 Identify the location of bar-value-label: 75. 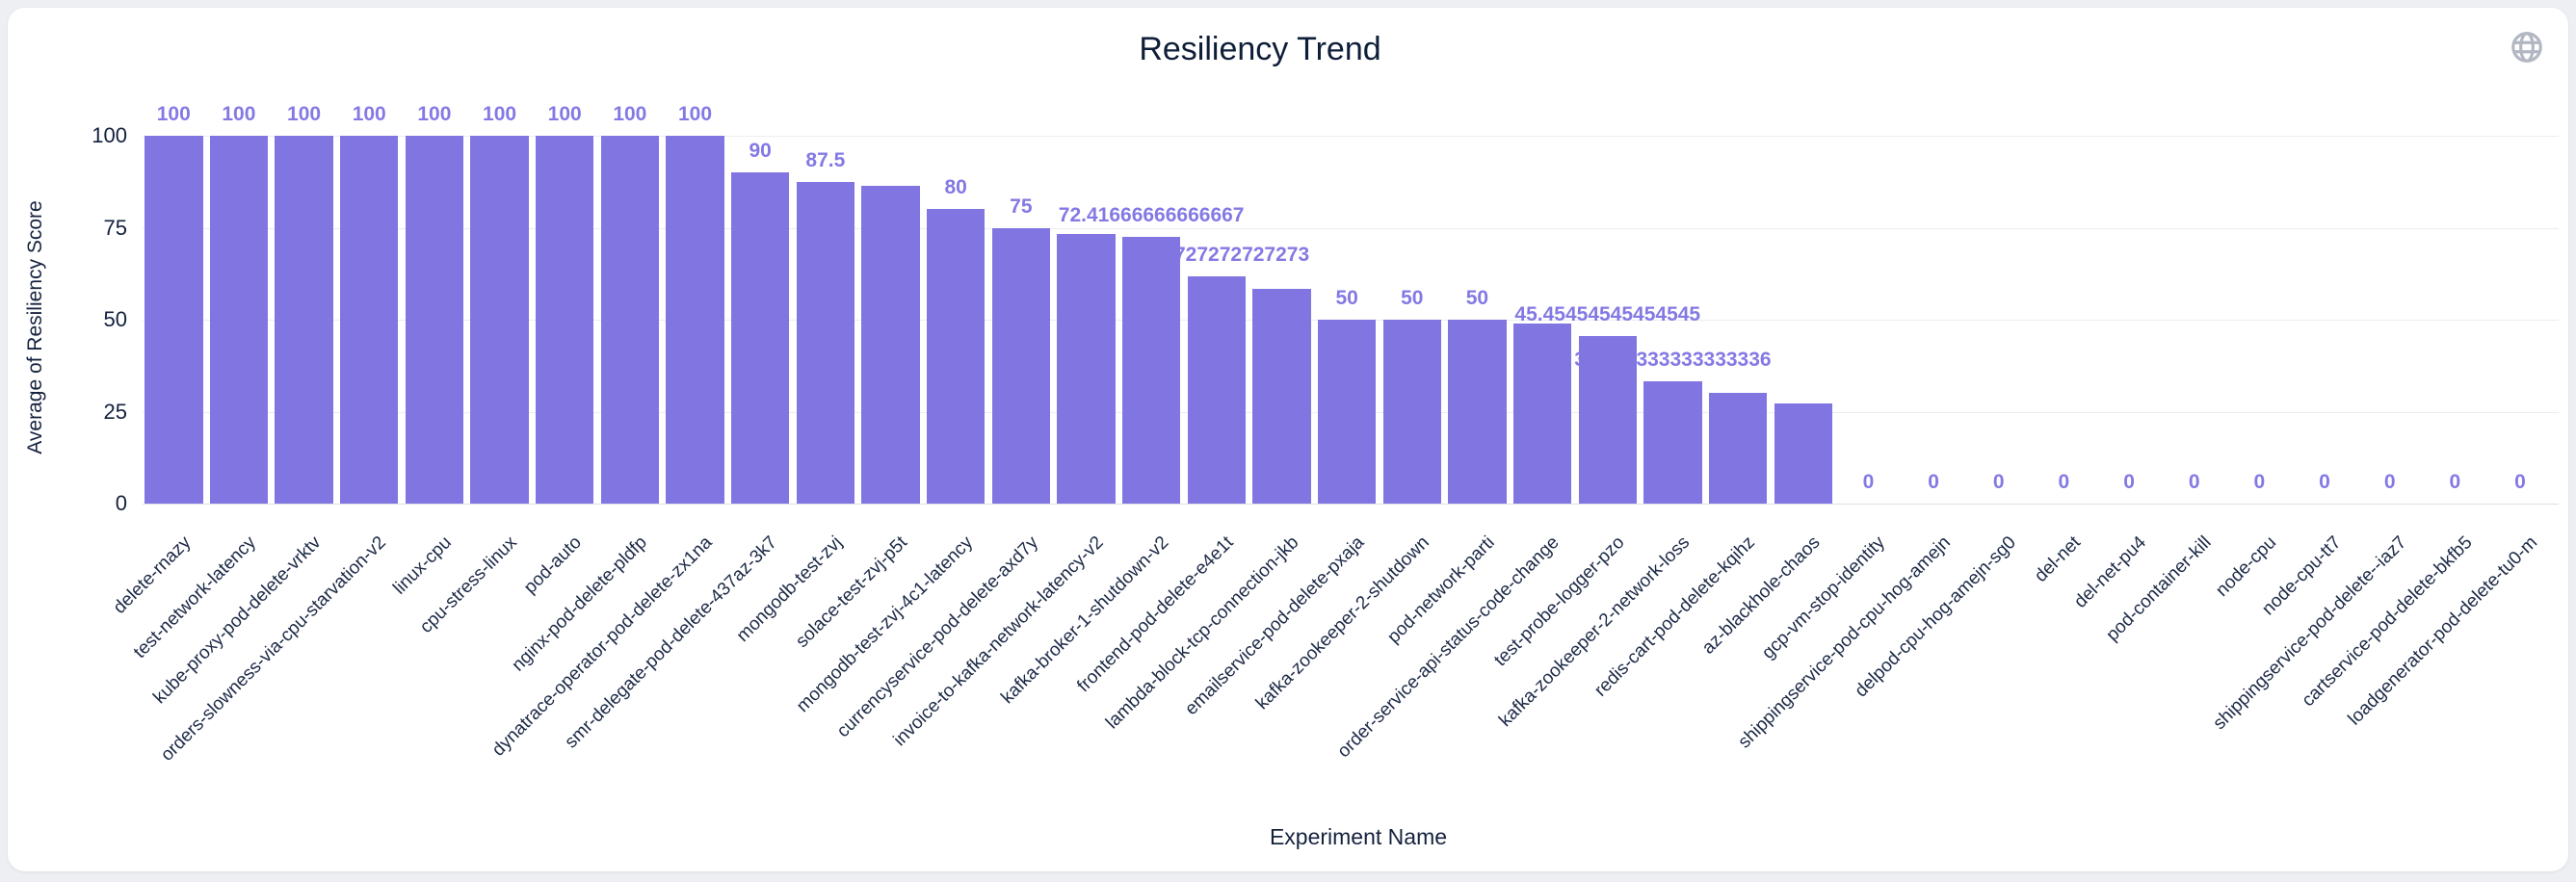
(1021, 206).